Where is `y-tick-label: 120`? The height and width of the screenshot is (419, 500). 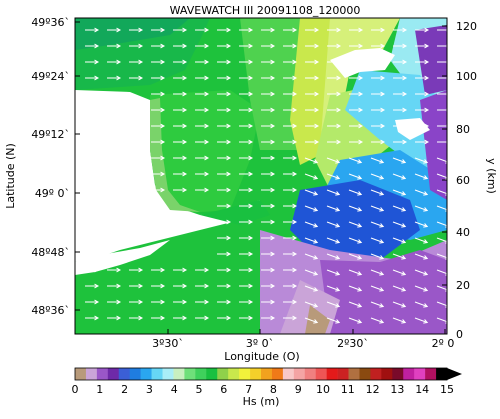
y-tick-label: 120 is located at coordinates (466, 26).